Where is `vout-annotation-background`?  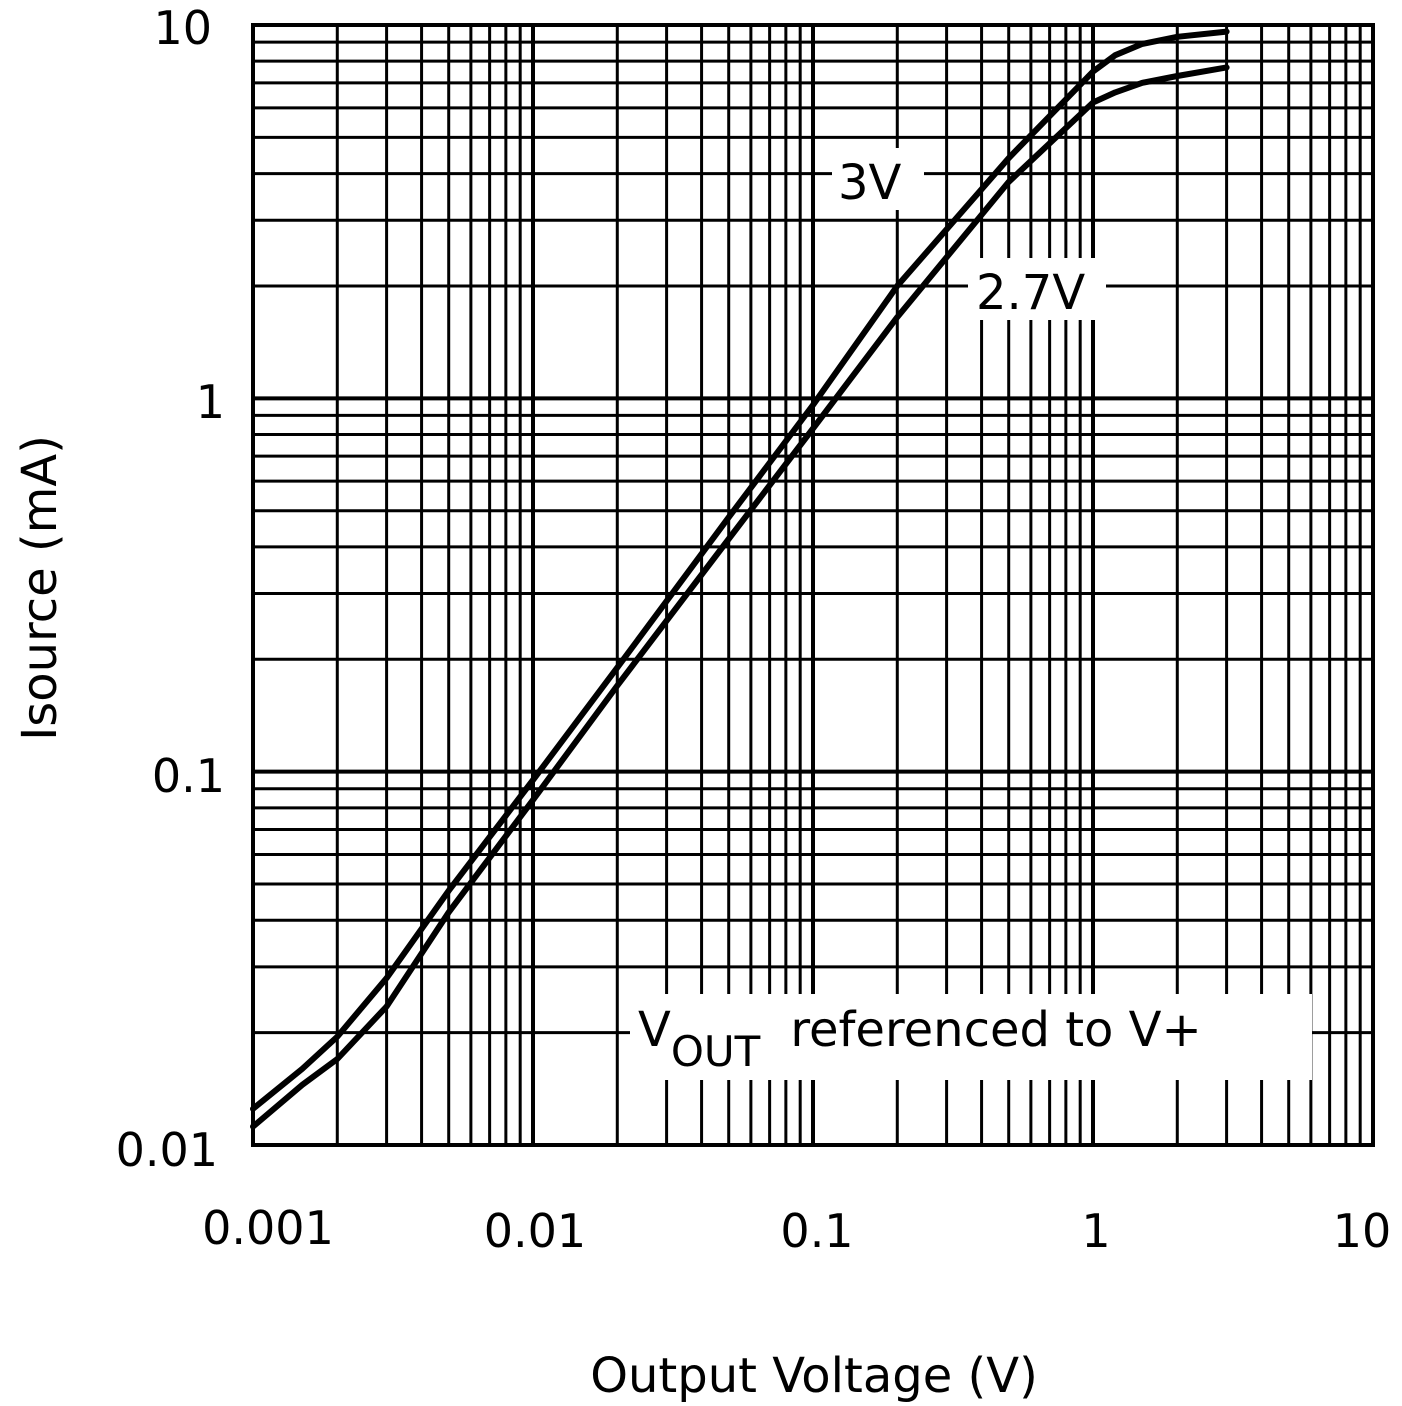
vout-annotation-background is located at coordinates (971, 1037).